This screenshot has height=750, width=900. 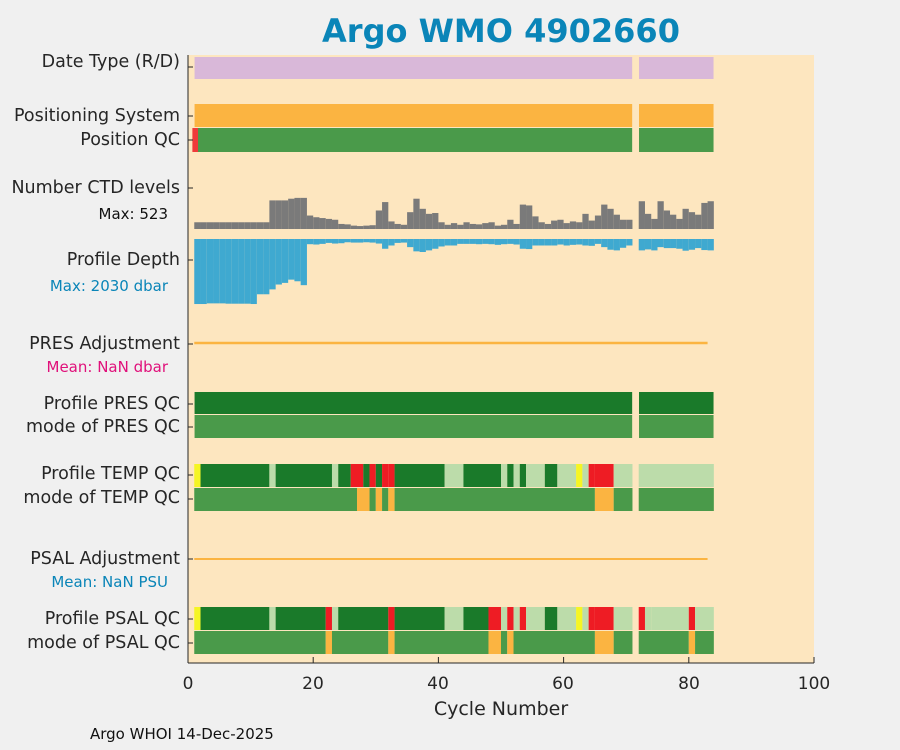 What do you see at coordinates (195, 140) in the screenshot?
I see `position-qc-bad-mark` at bounding box center [195, 140].